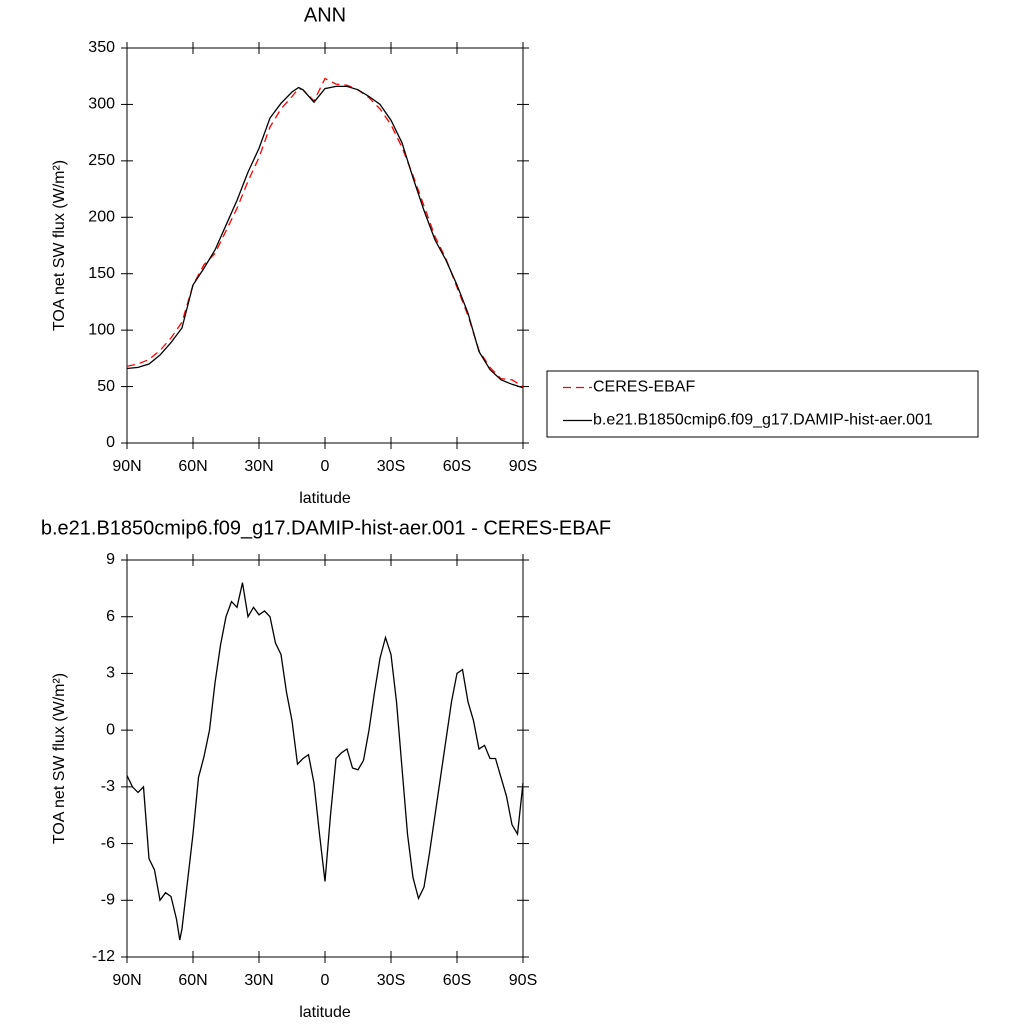 The image size is (1024, 1024). I want to click on y-tick-label: -9, so click(108, 900).